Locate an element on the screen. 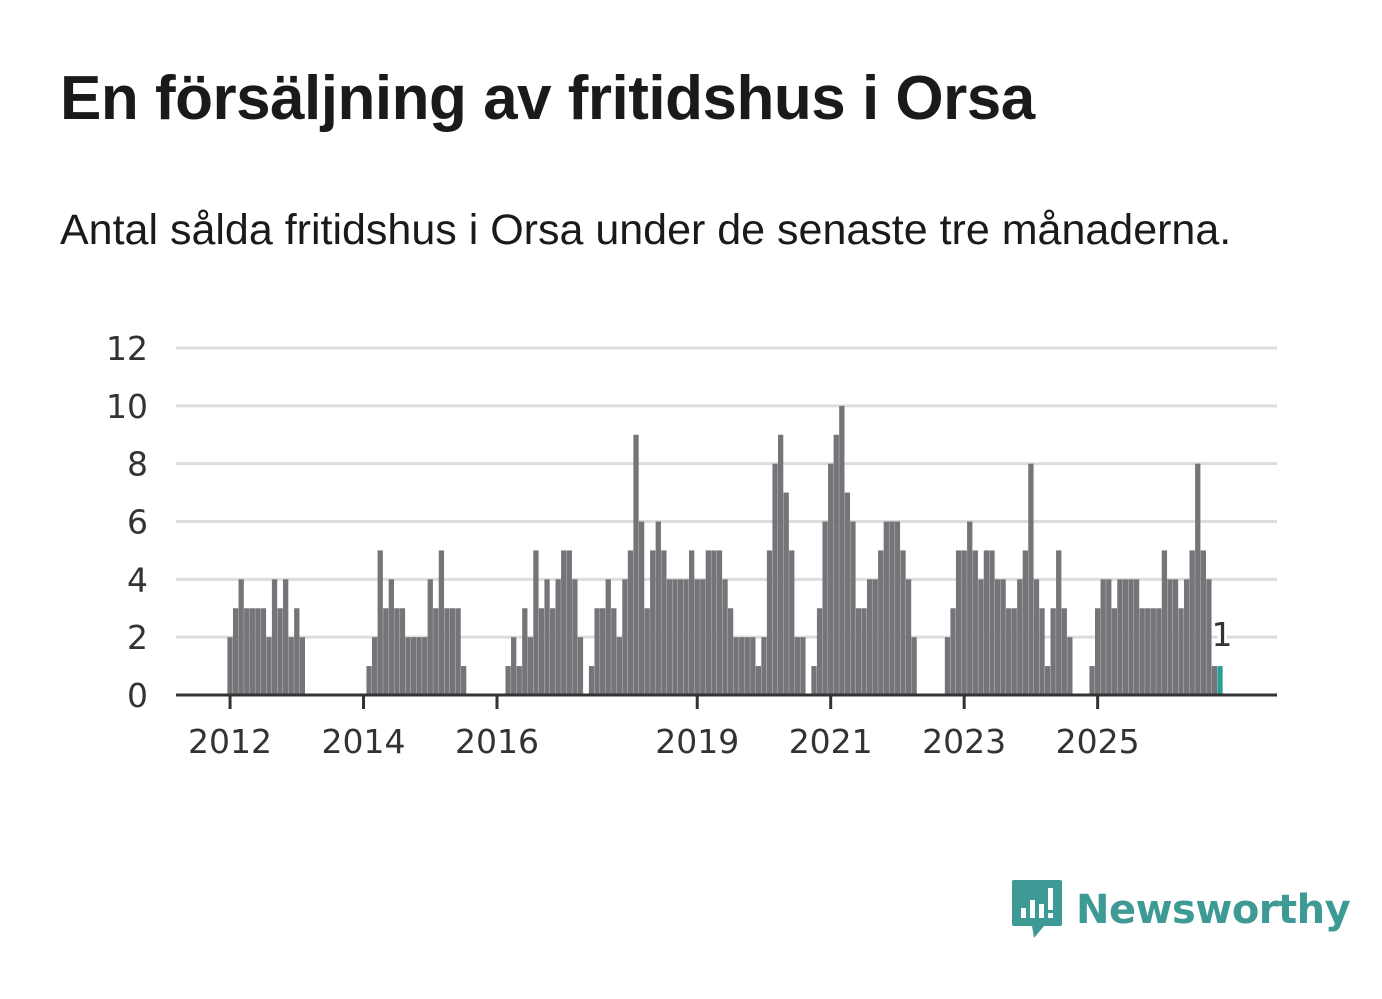 Image resolution: width=1382 pixels, height=999 pixels. y-tick-label: 2 is located at coordinates (137, 637).